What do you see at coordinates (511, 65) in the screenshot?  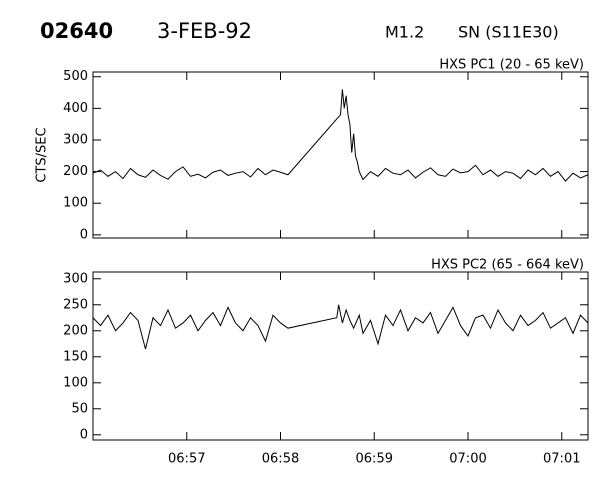 I see `panel-title: HXS PC1 (20 - 65 keV)` at bounding box center [511, 65].